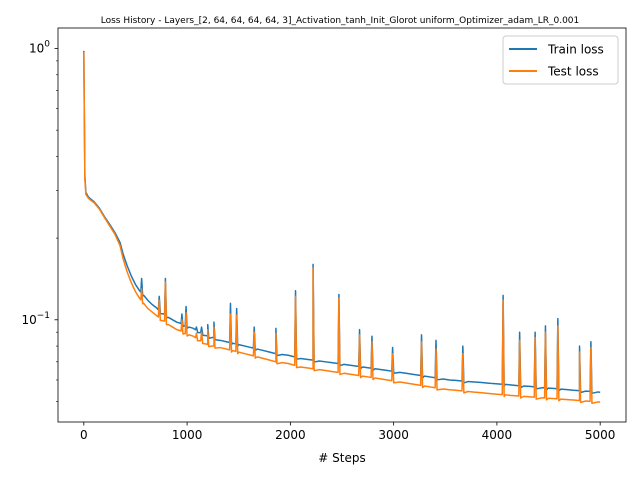  I want to click on x-axis-title: # Steps, so click(341, 458).